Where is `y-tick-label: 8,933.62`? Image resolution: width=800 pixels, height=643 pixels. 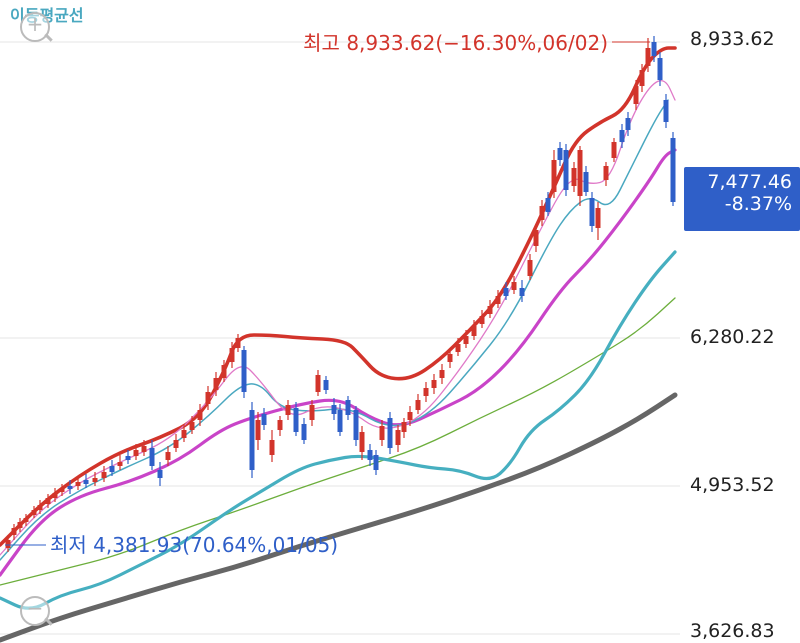 y-tick-label: 8,933.62 is located at coordinates (732, 39).